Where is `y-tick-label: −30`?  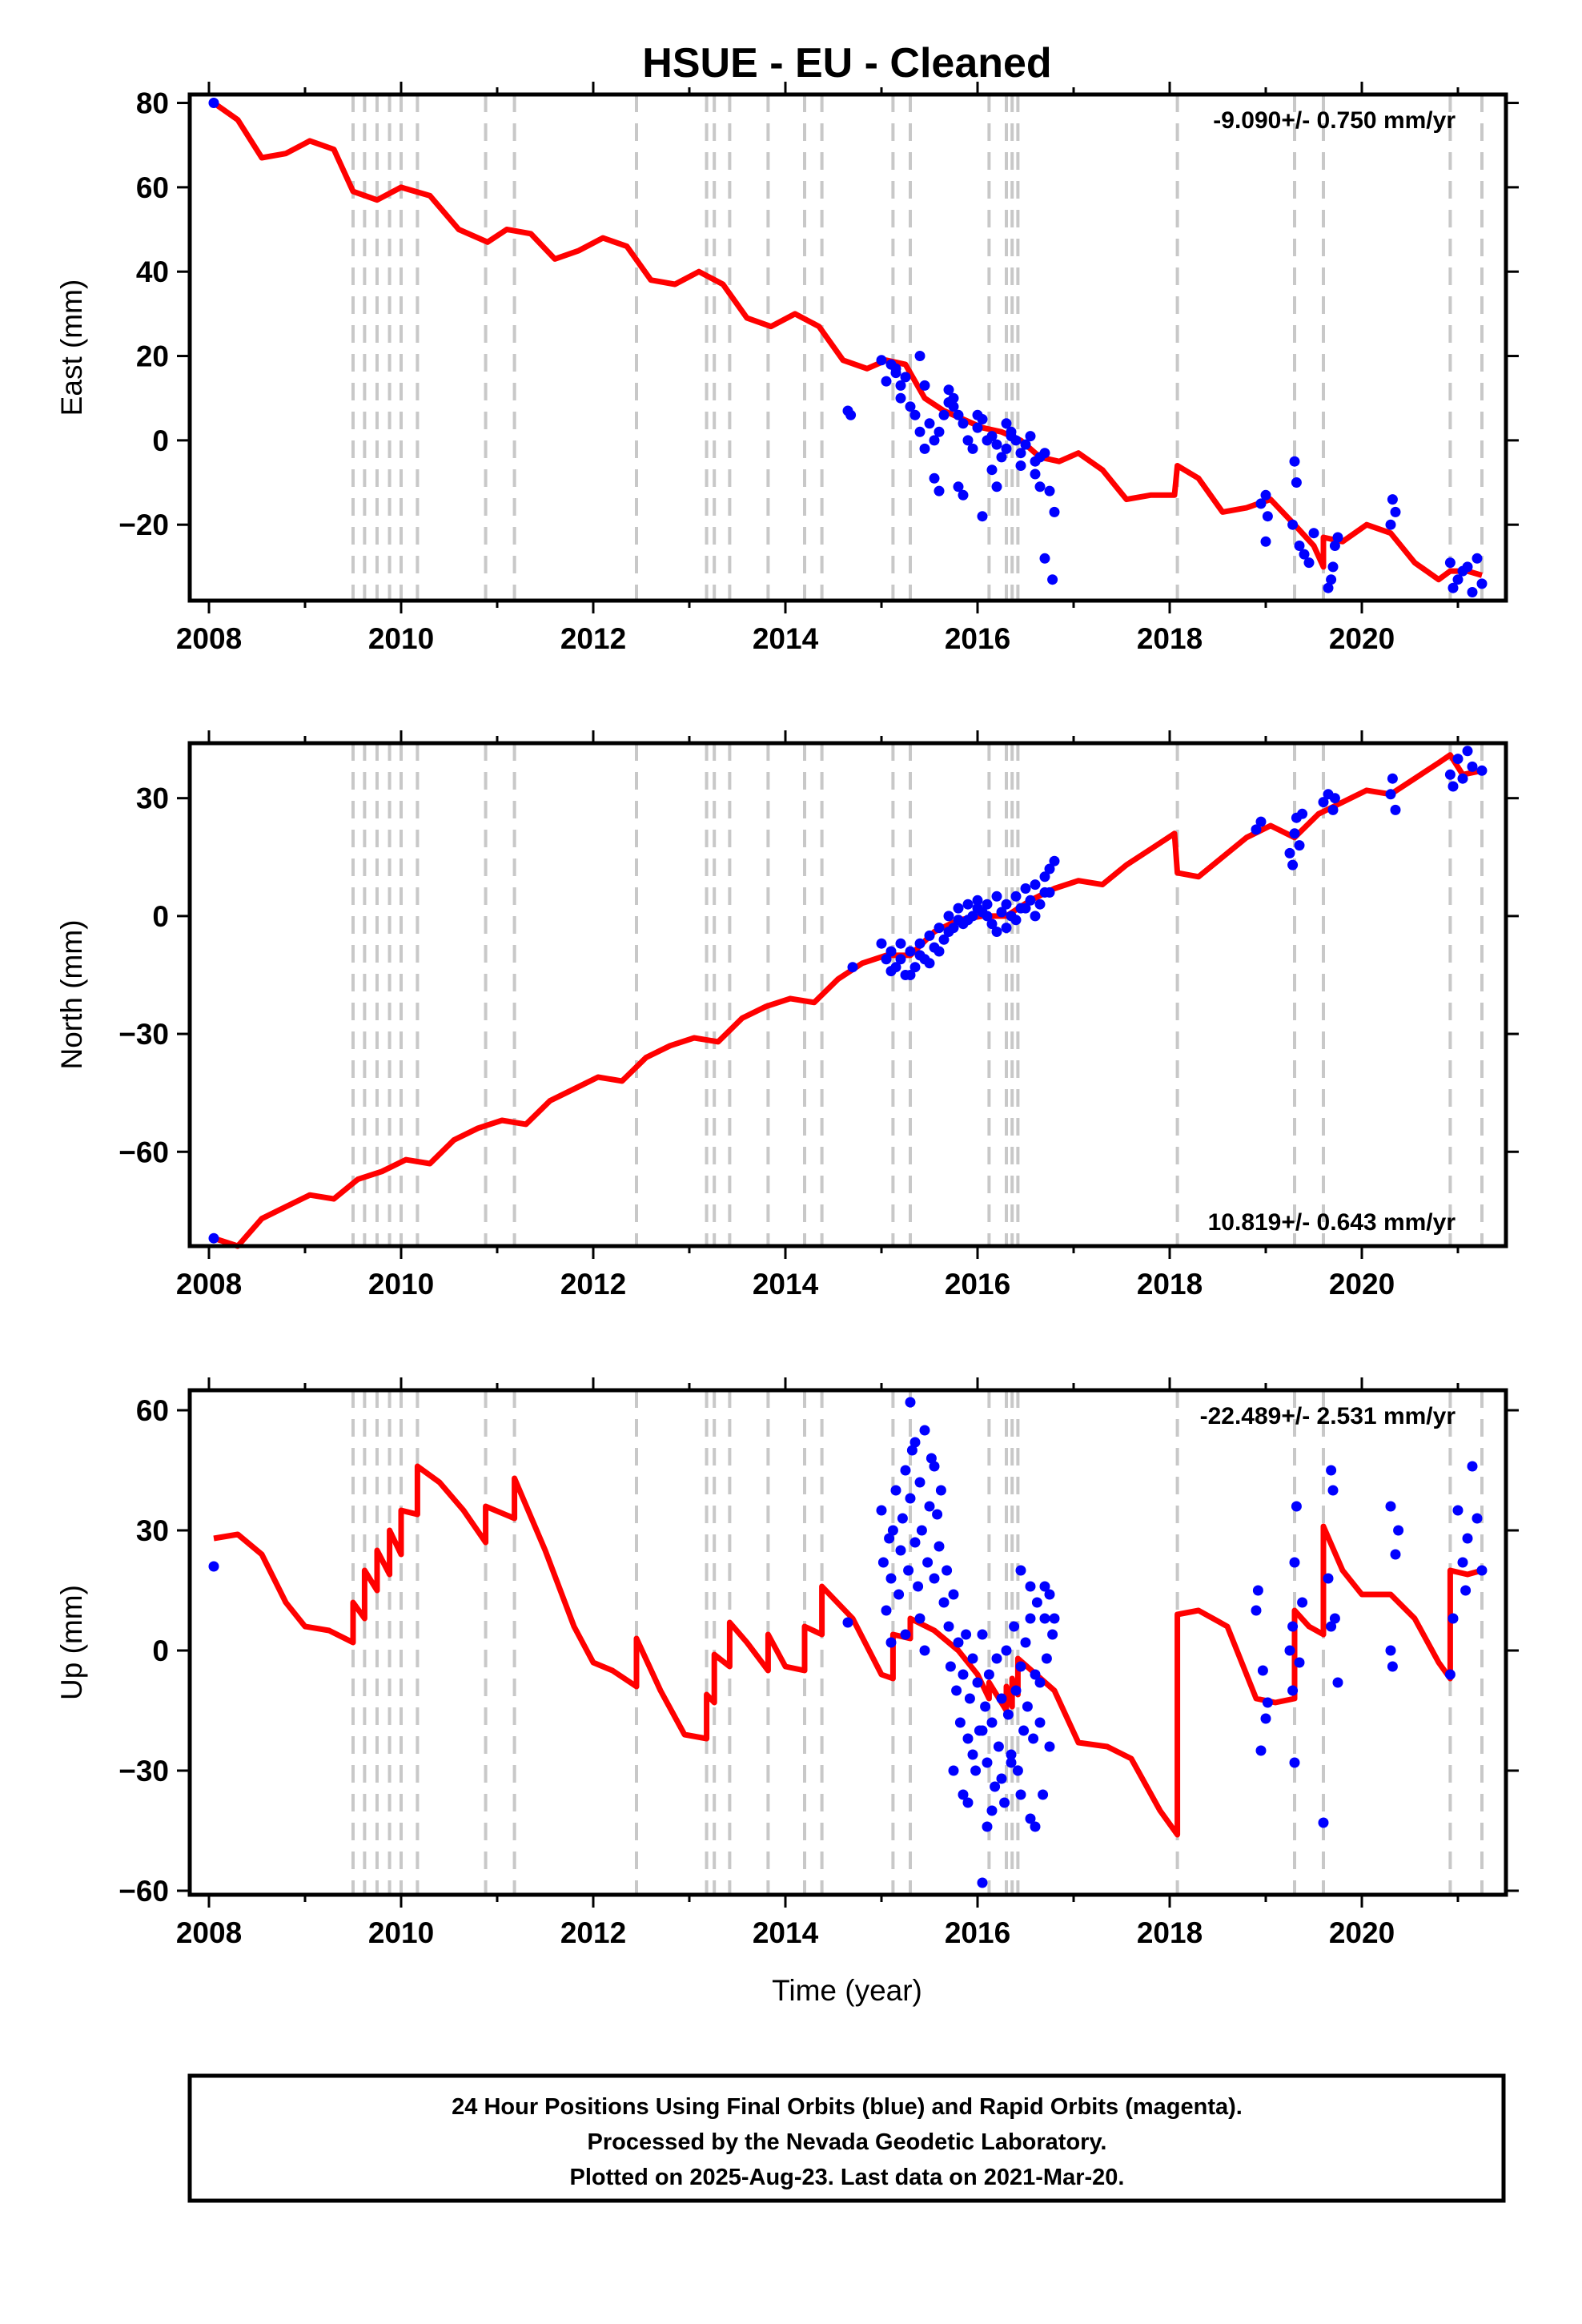 y-tick-label: −30 is located at coordinates (144, 1771).